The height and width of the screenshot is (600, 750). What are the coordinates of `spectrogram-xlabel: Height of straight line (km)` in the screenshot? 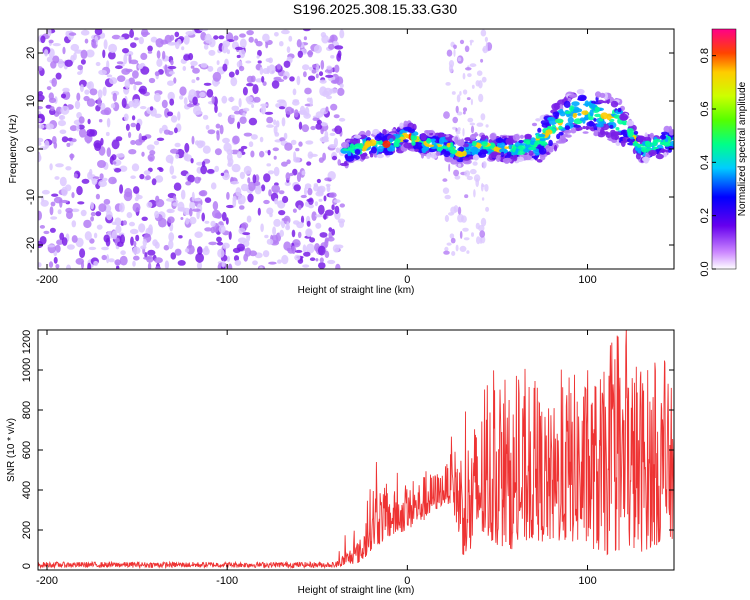 It's located at (356, 290).